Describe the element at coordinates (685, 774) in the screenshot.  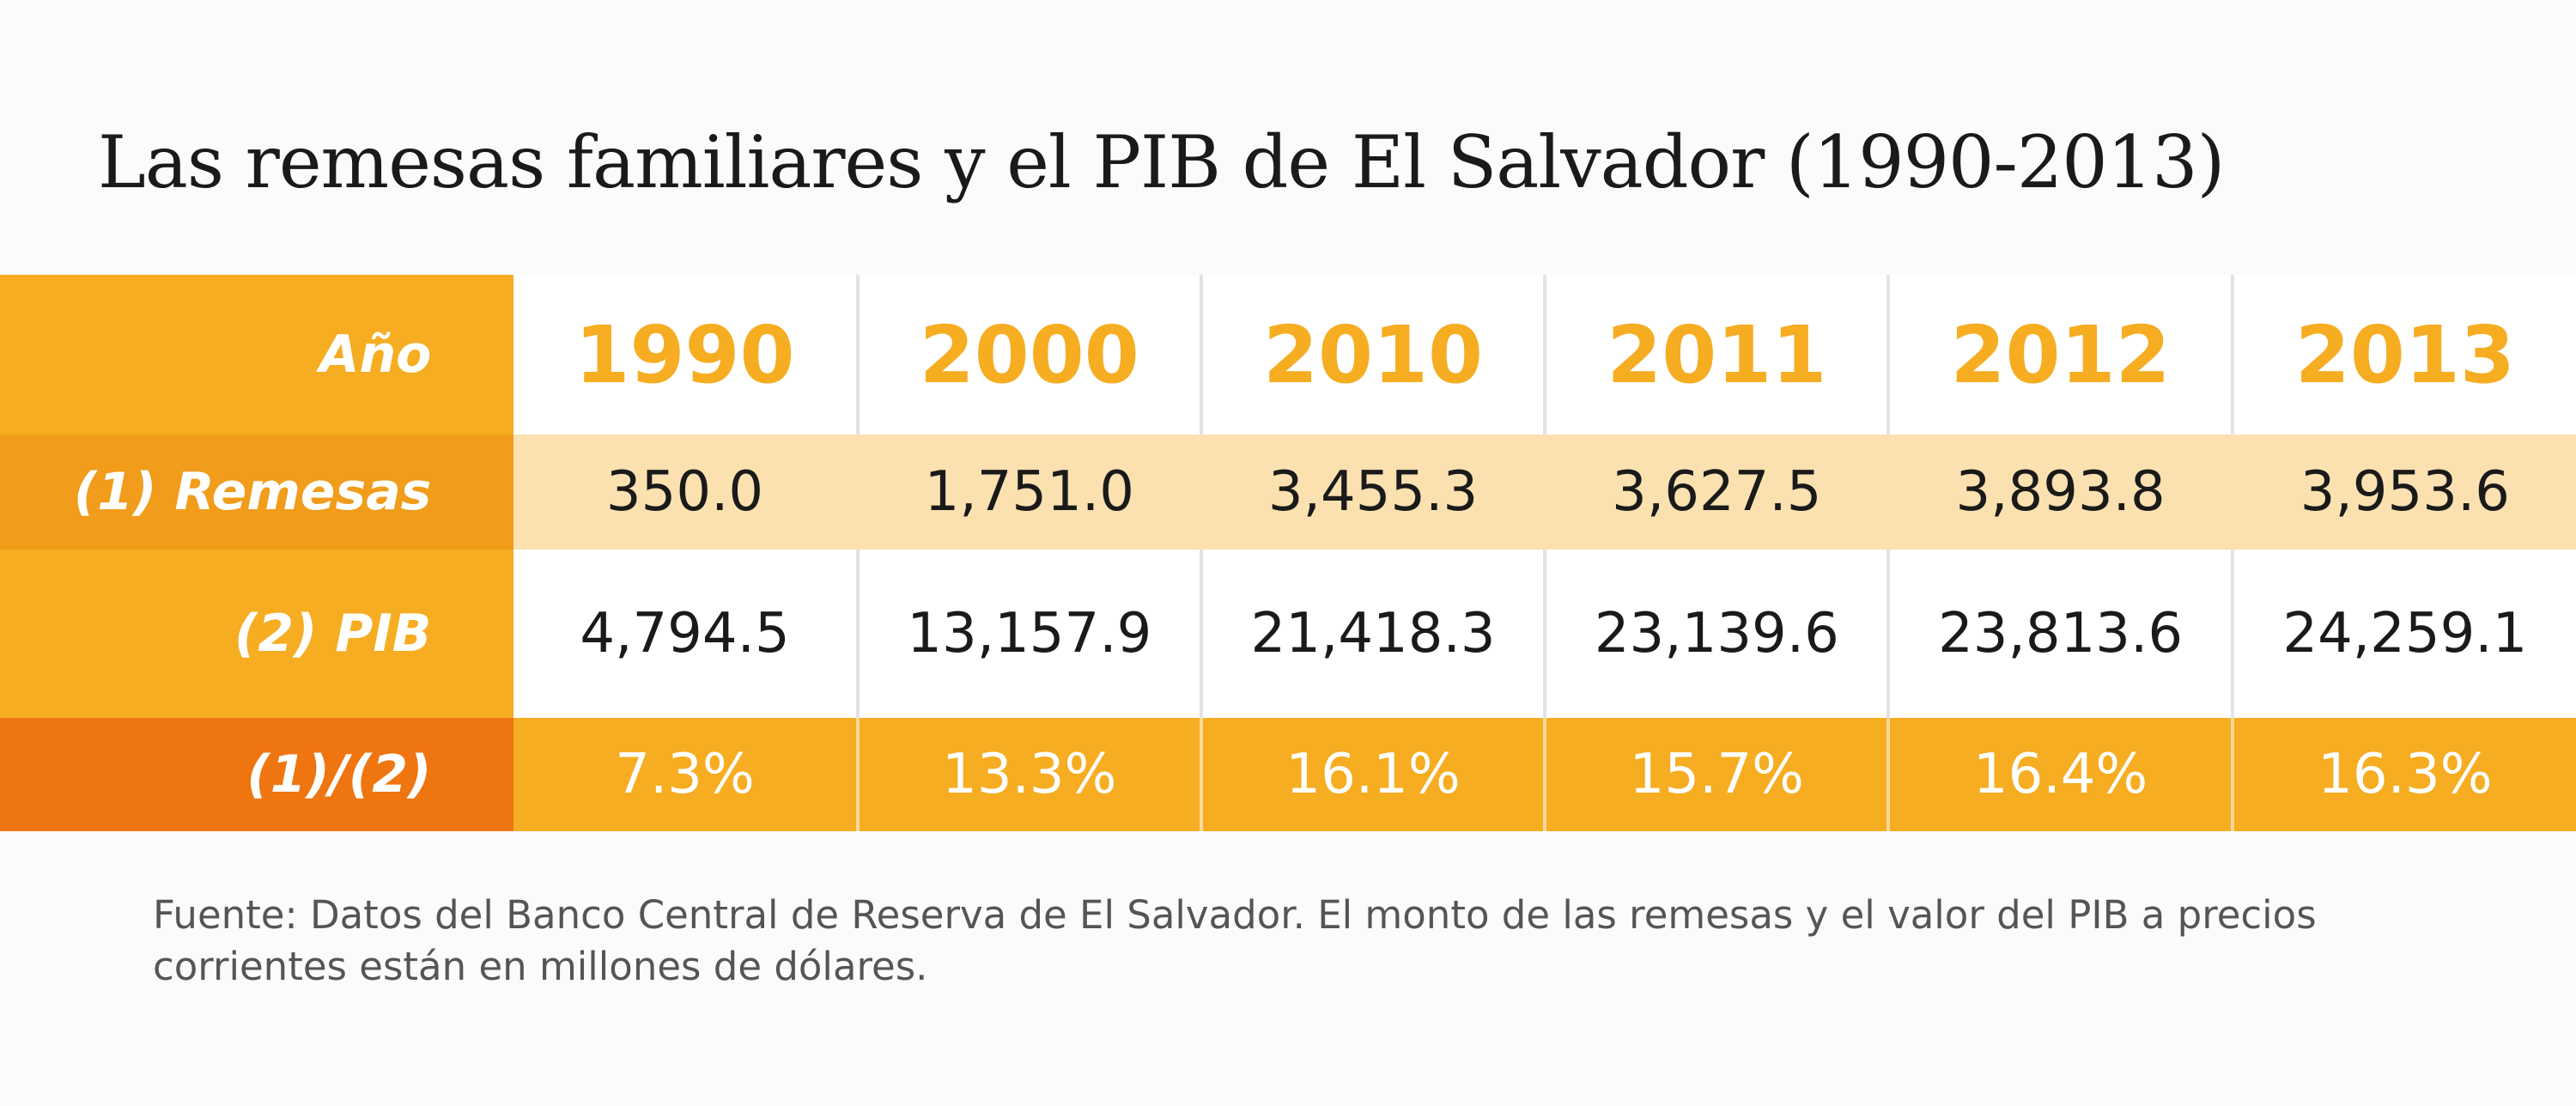
I see `ratio-cell: 7.3%` at that location.